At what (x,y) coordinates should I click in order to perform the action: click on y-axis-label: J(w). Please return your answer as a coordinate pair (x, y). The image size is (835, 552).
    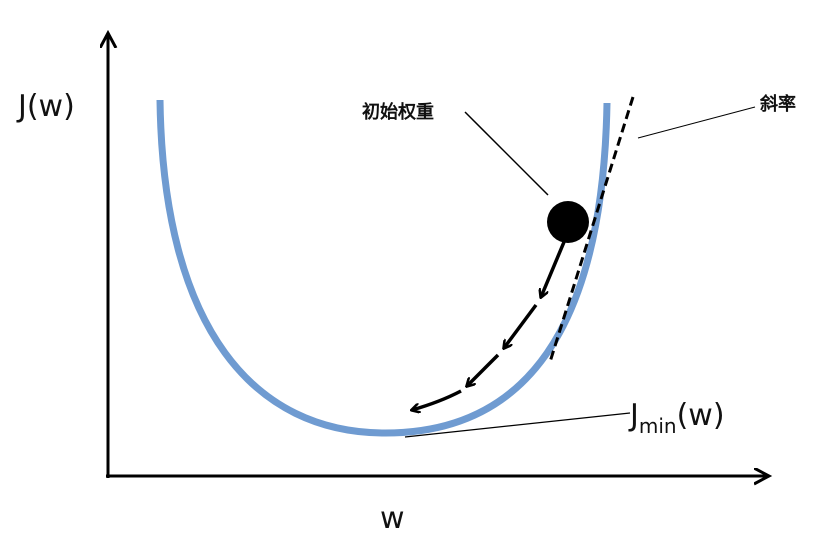
    Looking at the image, I should click on (45, 106).